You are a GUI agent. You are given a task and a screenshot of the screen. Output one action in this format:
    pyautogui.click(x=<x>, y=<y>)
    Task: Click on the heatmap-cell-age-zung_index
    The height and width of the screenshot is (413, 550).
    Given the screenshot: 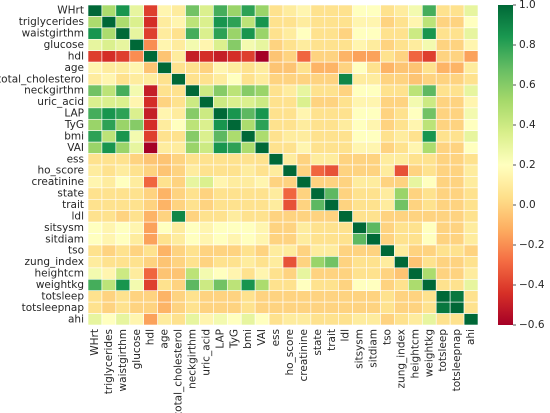 What is the action you would take?
    pyautogui.click(x=401, y=67)
    